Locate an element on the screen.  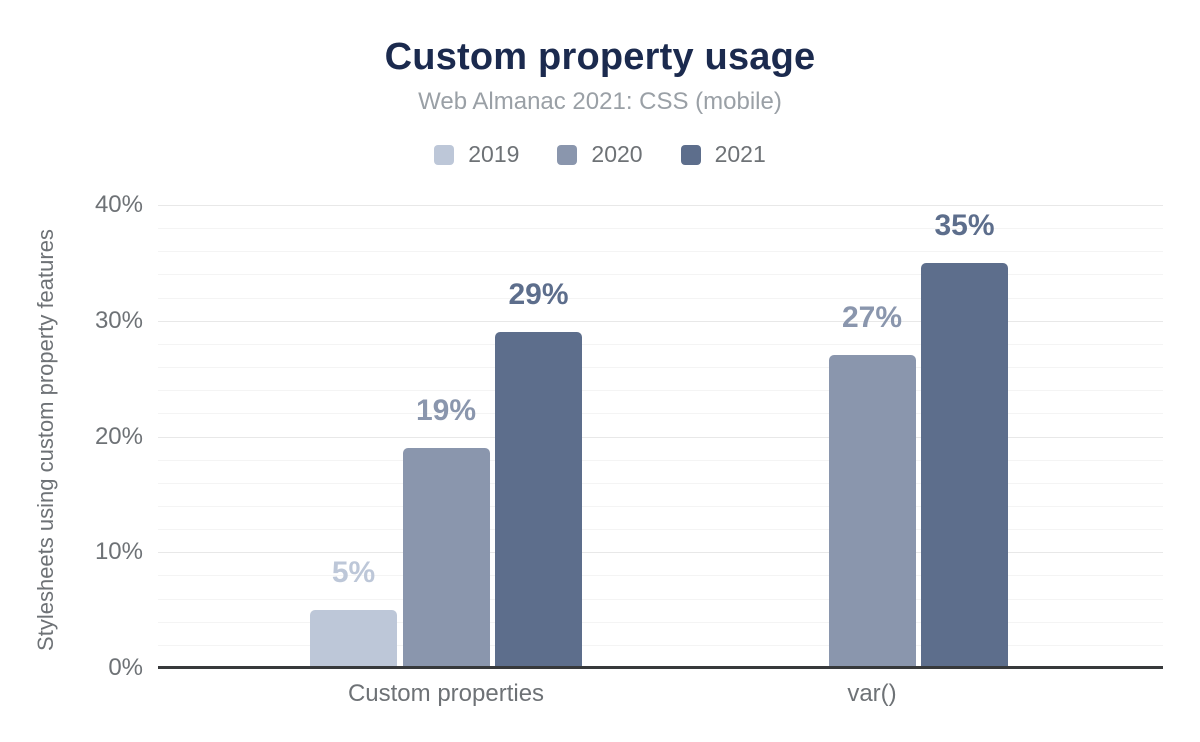
y-tick-label-0: 0% is located at coordinates (125, 667).